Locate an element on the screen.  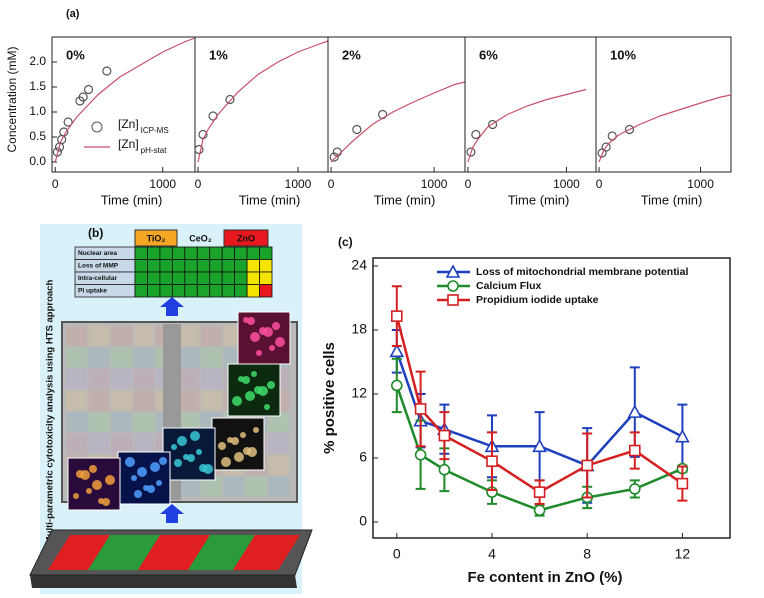
plot-frame is located at coordinates (663, 104).